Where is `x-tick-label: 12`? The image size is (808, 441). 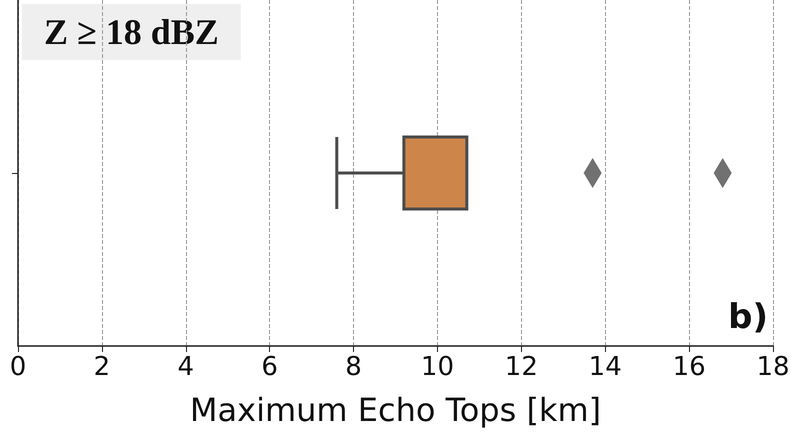 x-tick-label: 12 is located at coordinates (521, 367).